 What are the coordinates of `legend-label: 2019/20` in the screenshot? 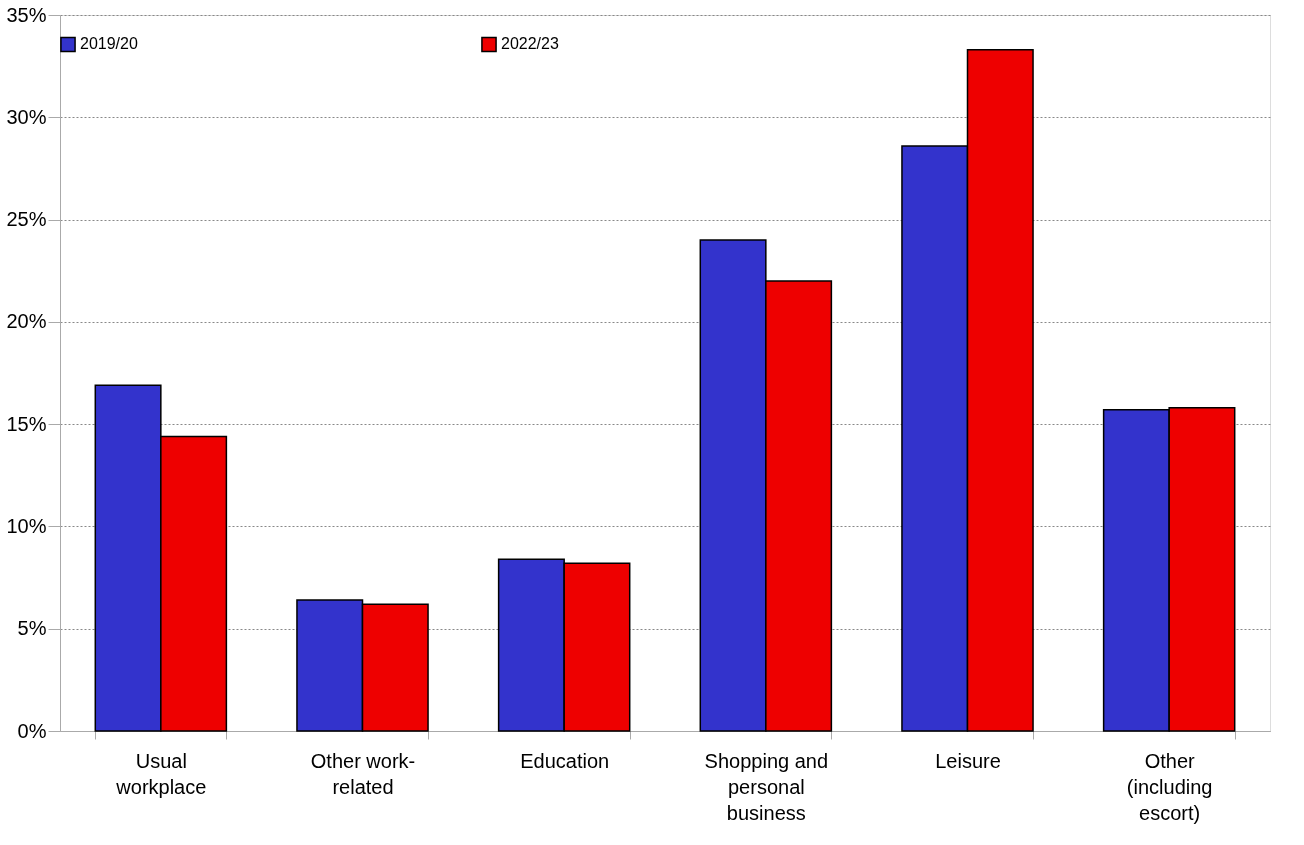 It's located at (109, 44).